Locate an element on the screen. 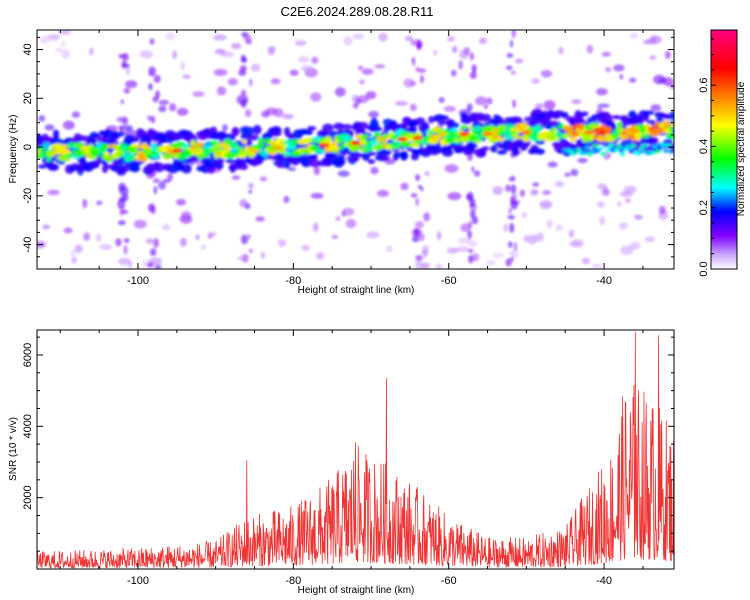 This screenshot has width=750, height=600. spectrogram-x-axis-label: Height of straight line (km) is located at coordinates (356, 290).